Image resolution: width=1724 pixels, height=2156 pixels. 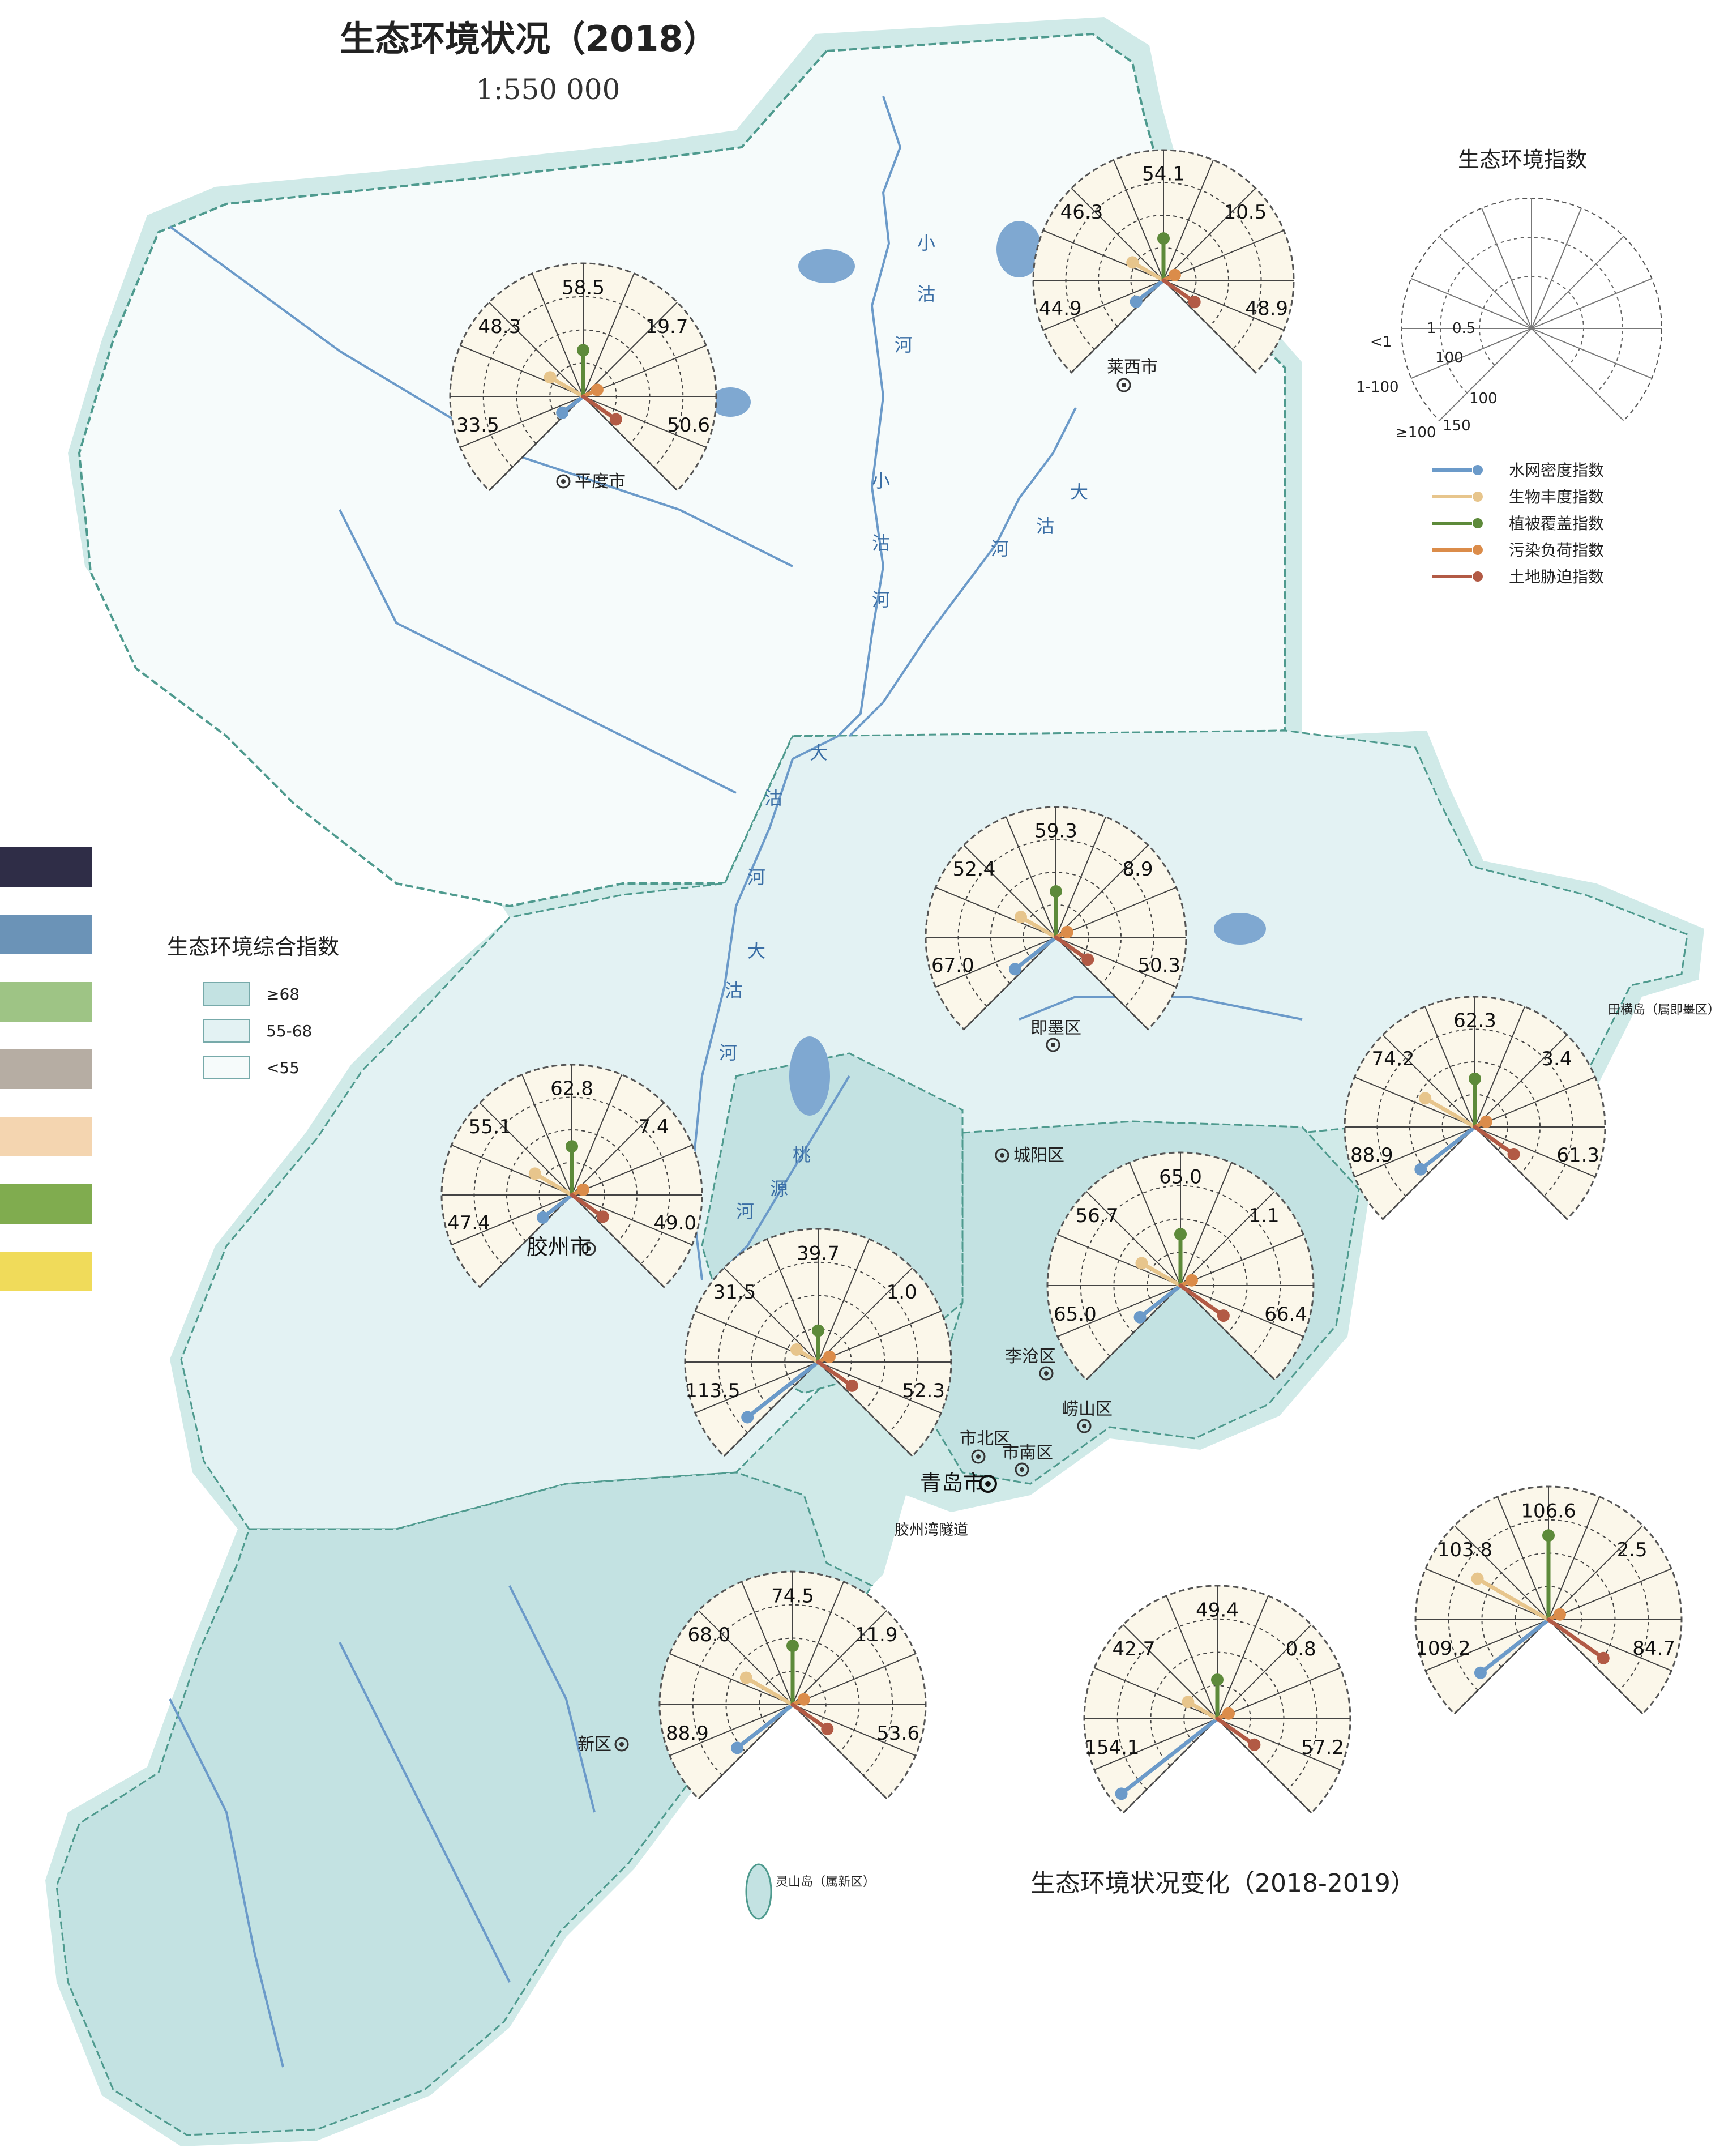 I want to click on value-label-veg: 62.8, so click(x=571, y=1088).